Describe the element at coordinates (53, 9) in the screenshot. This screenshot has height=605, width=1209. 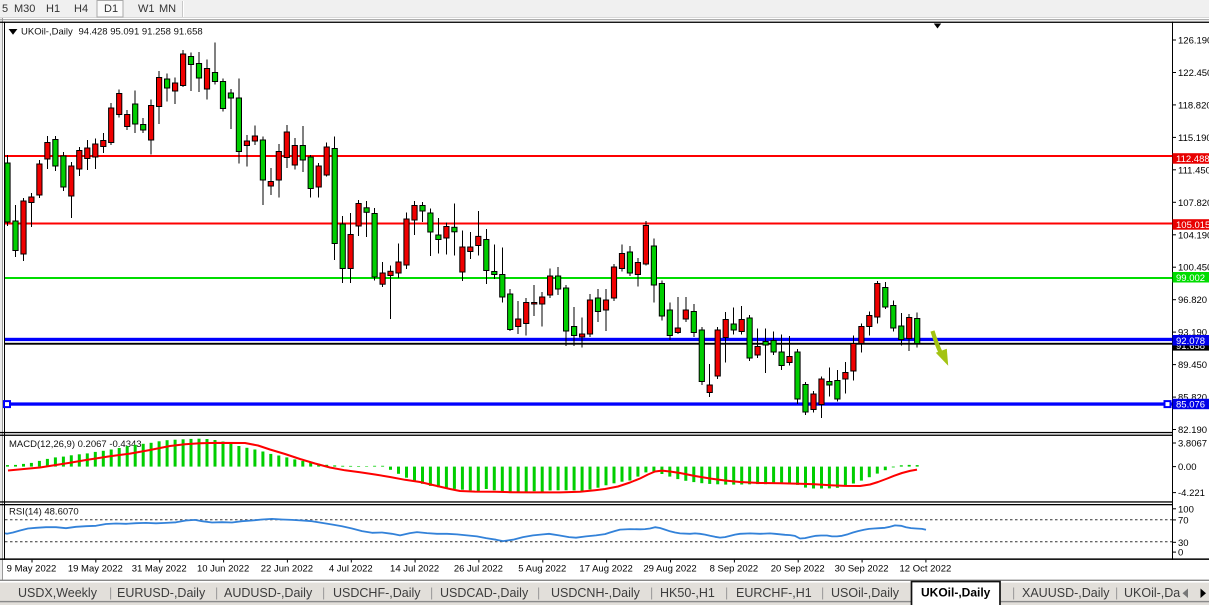
I see `svg-text: H1` at that location.